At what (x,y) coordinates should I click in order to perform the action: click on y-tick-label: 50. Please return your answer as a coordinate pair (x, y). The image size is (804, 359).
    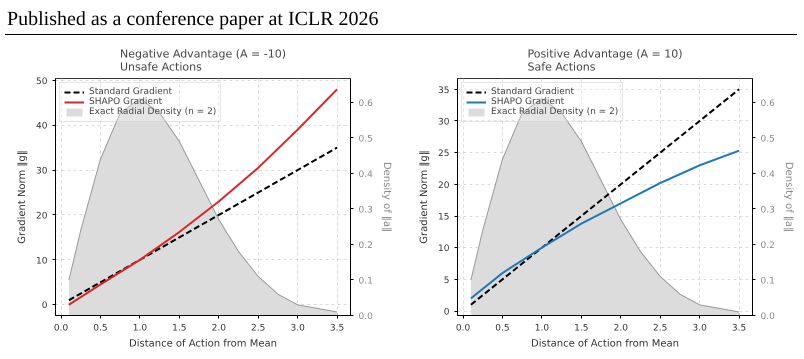
    Looking at the image, I should click on (42, 81).